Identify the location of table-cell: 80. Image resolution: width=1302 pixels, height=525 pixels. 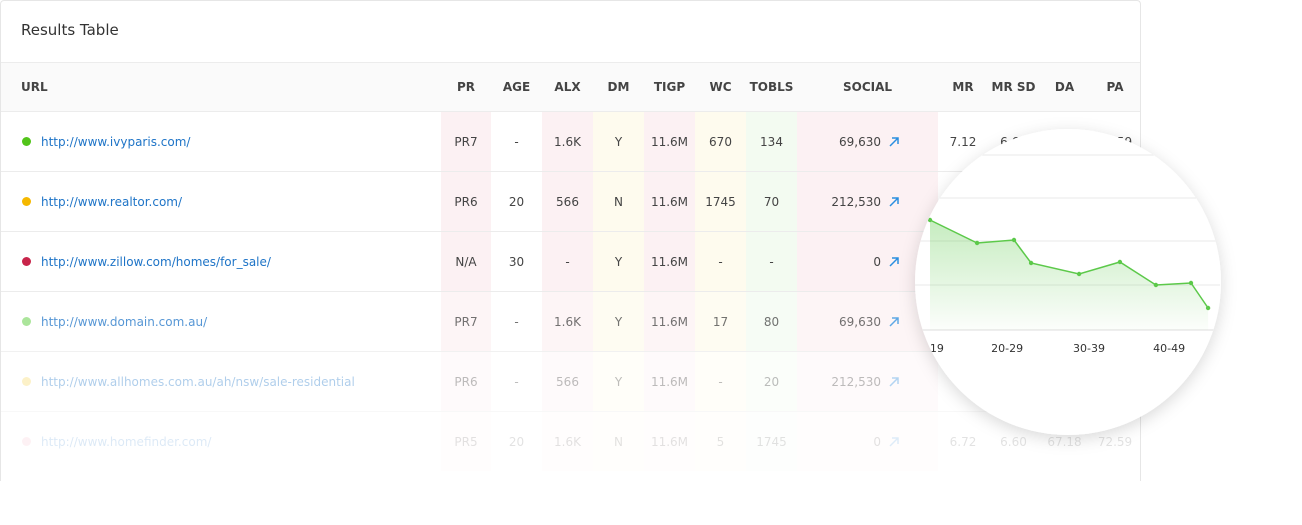
(771, 321).